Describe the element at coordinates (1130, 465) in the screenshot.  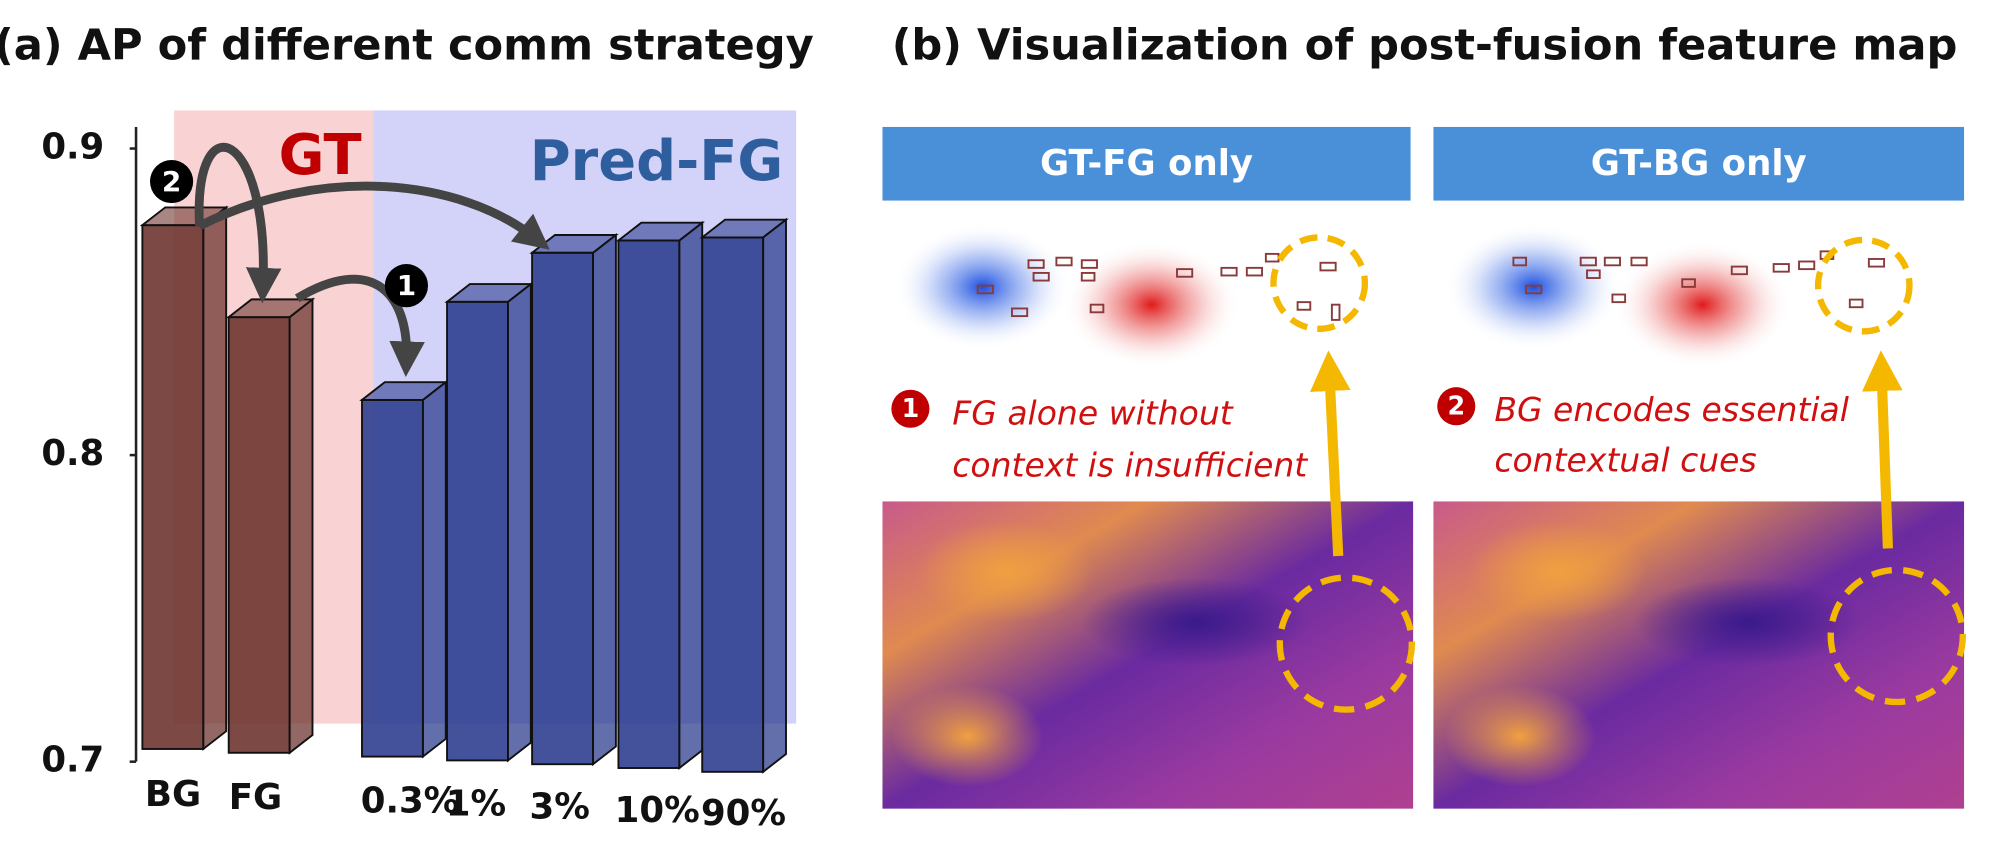
I see `caption: context is insufficient` at that location.